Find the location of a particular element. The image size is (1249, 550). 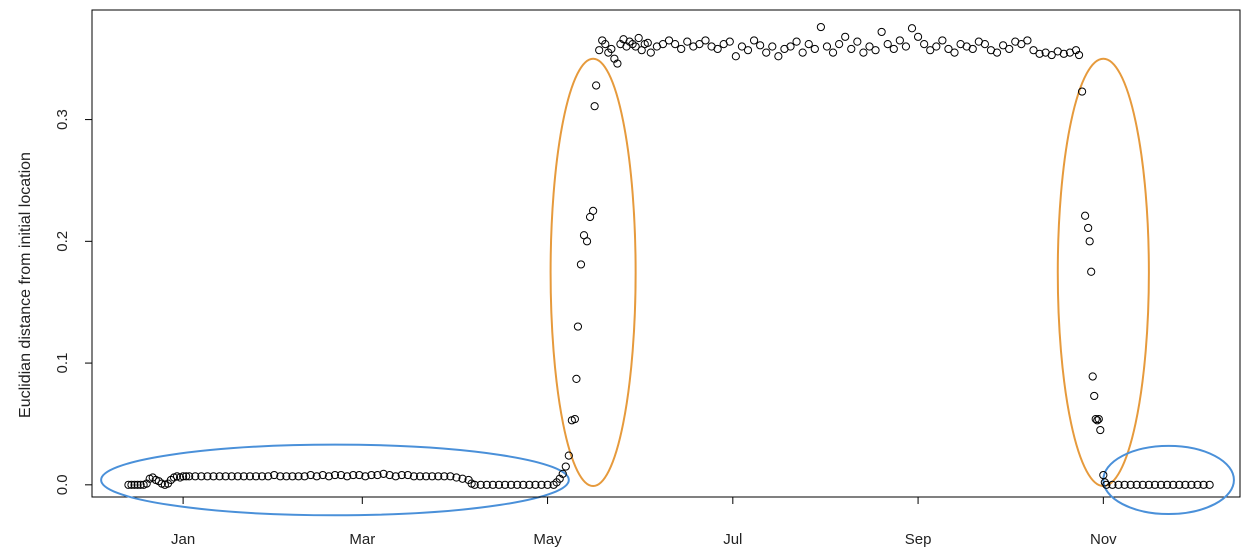

x-tick-label: May is located at coordinates (547, 539).